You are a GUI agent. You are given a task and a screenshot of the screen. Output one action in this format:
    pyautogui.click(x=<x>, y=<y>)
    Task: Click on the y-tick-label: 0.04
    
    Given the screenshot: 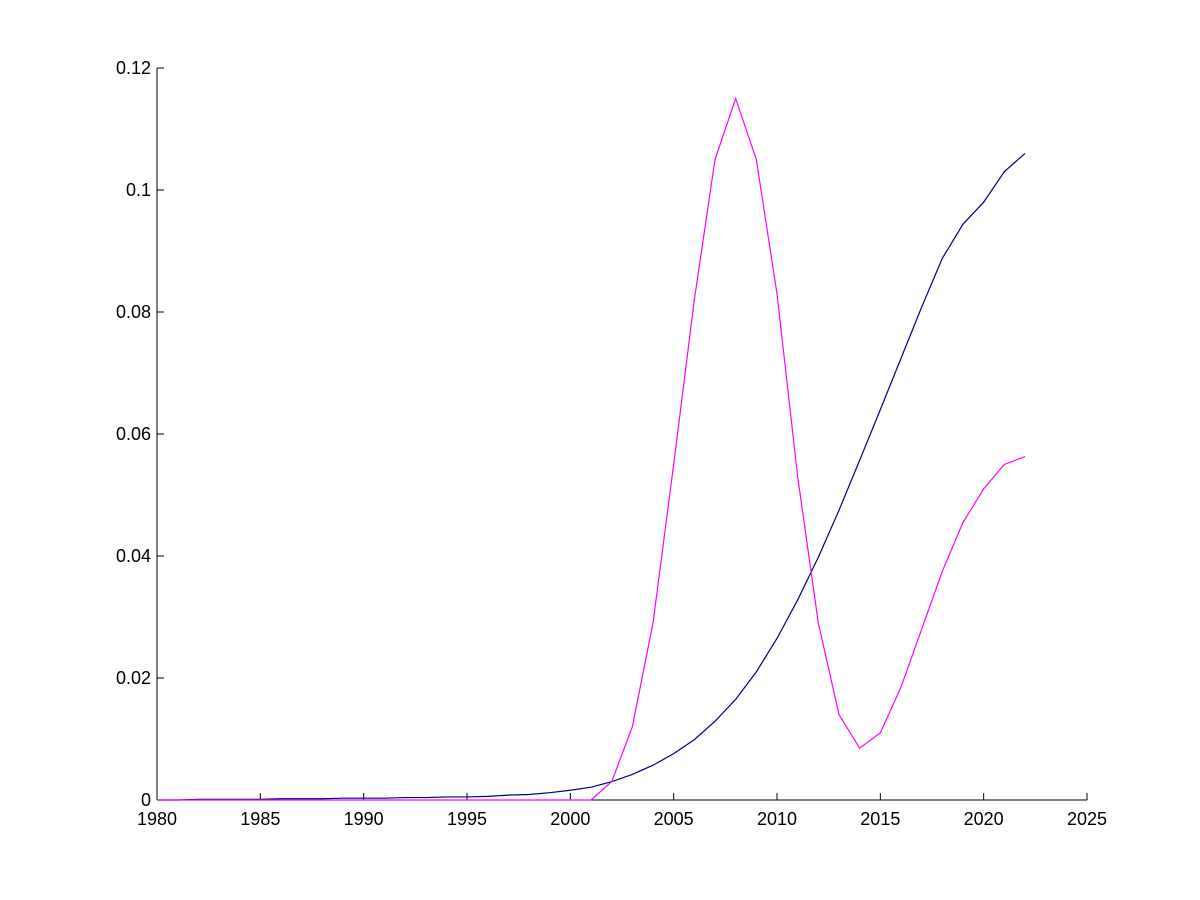 What is the action you would take?
    pyautogui.click(x=133, y=556)
    